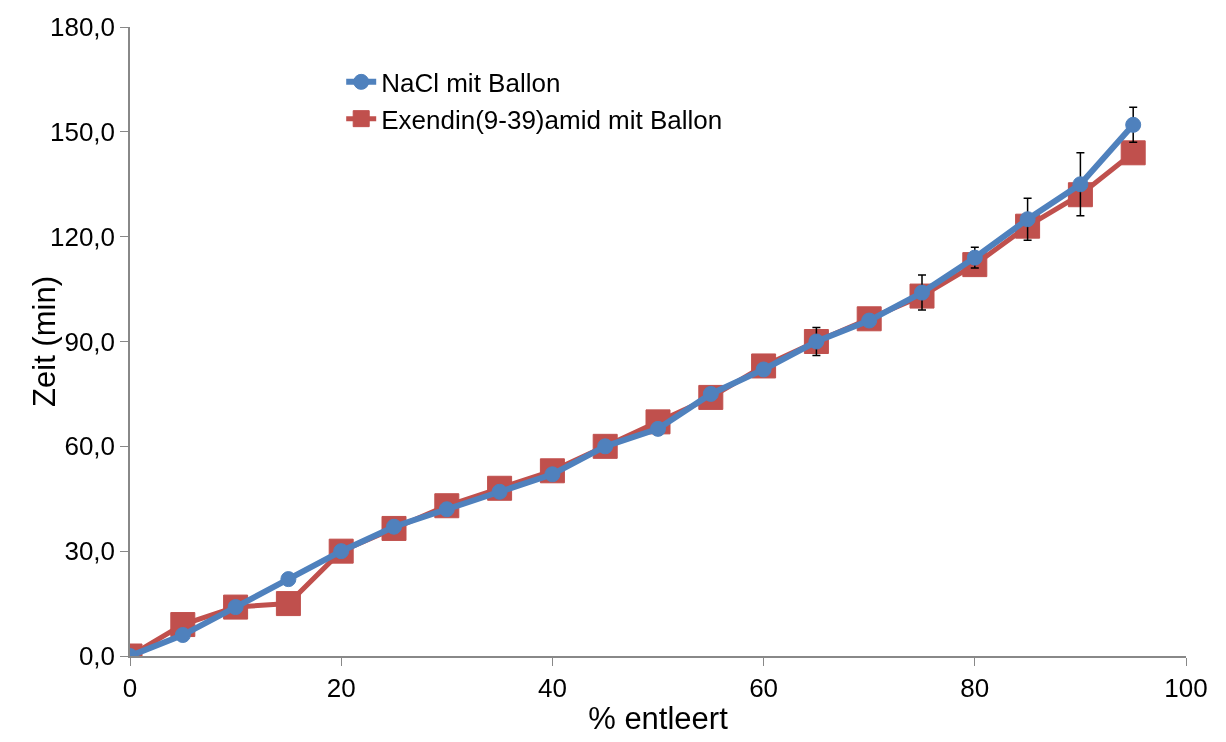 The image size is (1226, 742). Describe the element at coordinates (45, 341) in the screenshot. I see `y-axis-title: Zeit (min)` at that location.